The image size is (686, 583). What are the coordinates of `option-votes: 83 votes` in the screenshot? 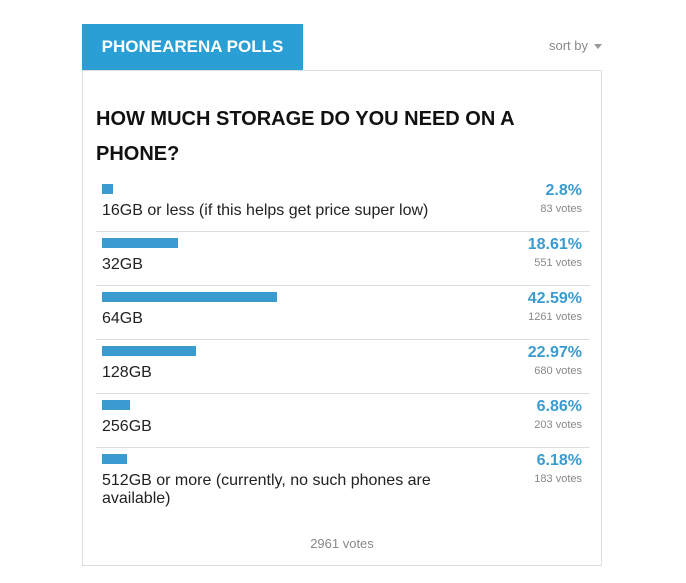 It's located at (561, 209).